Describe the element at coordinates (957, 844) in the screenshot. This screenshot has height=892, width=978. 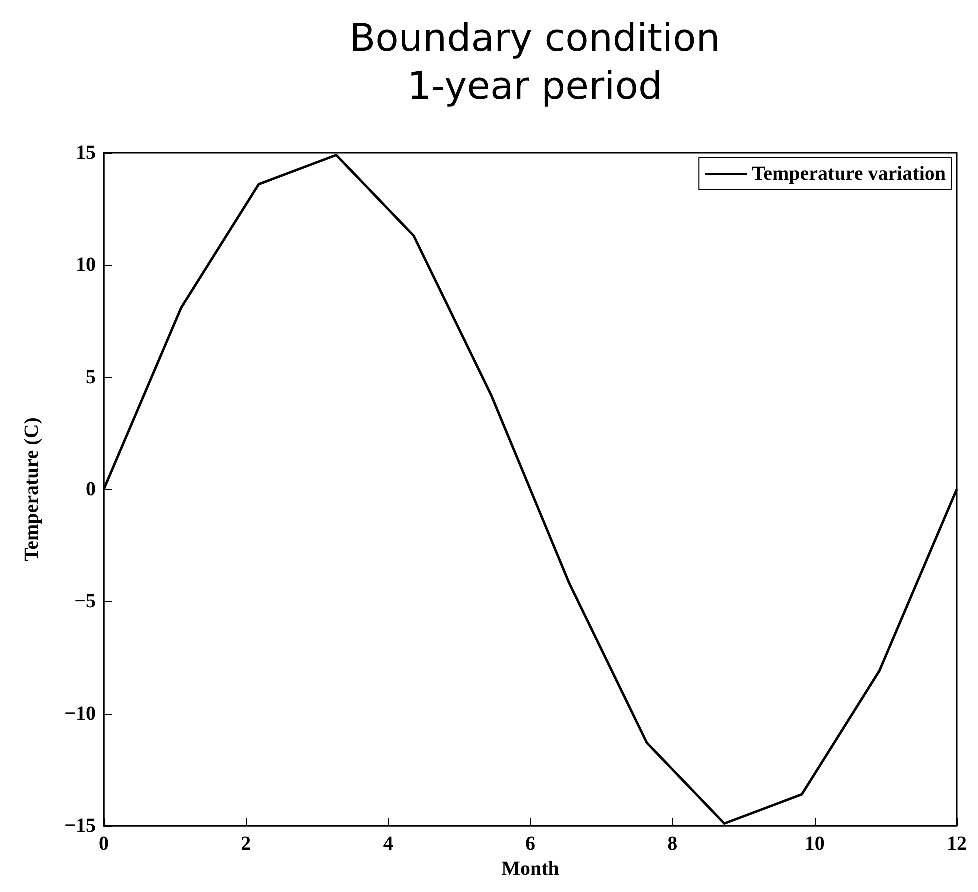
I see `x-tick-label: 12` at that location.